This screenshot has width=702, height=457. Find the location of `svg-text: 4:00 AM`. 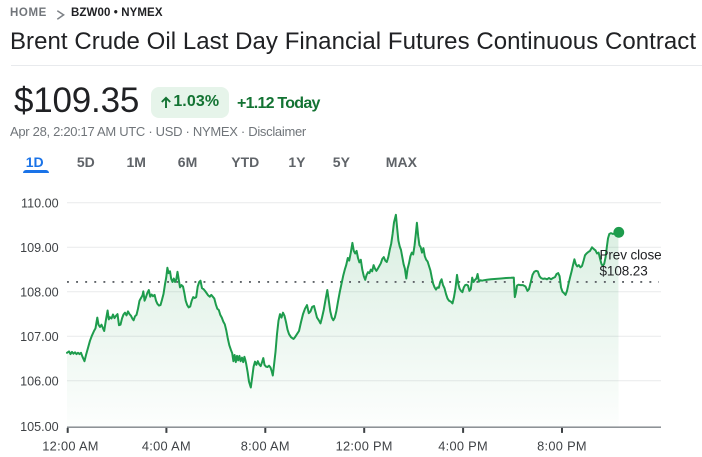

svg-text: 4:00 AM is located at coordinates (166, 445).